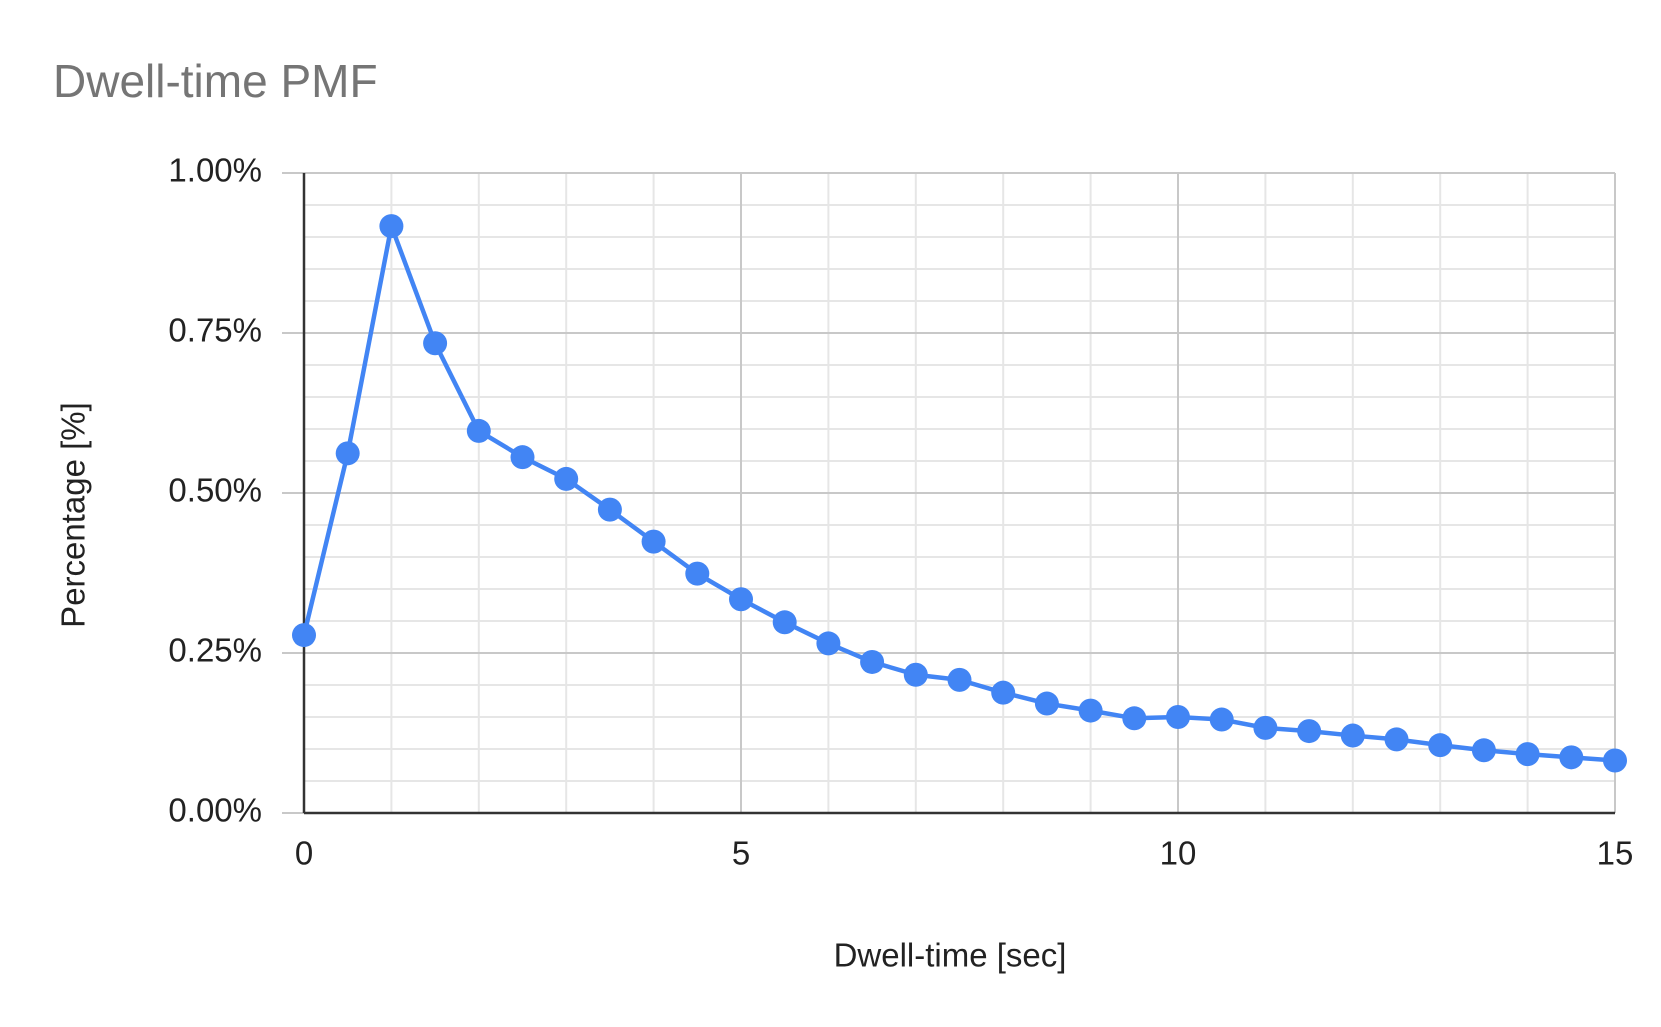 The height and width of the screenshot is (1027, 1661). What do you see at coordinates (215, 330) in the screenshot?
I see `y-tick-label: 0.75%` at bounding box center [215, 330].